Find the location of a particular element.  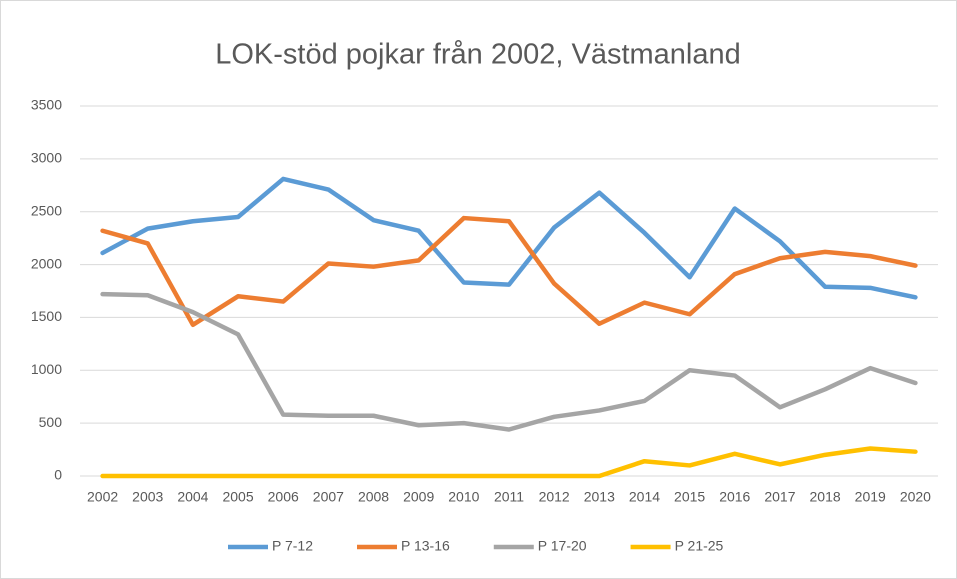

y-tick-label: 1500 is located at coordinates (46, 316).